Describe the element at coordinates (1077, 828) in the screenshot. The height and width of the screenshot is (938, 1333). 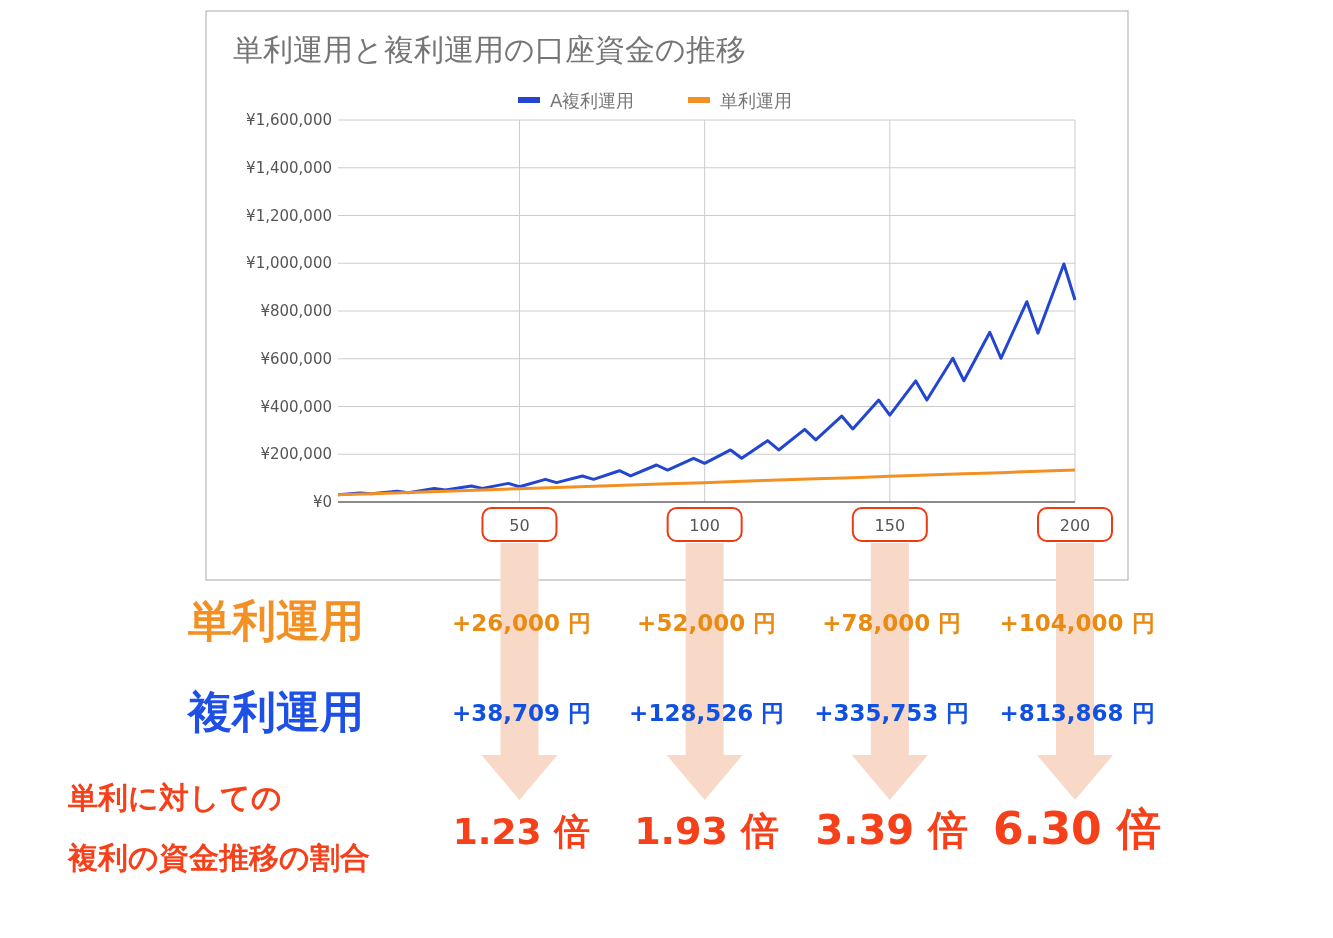
I see `text: 6.30 倍` at that location.